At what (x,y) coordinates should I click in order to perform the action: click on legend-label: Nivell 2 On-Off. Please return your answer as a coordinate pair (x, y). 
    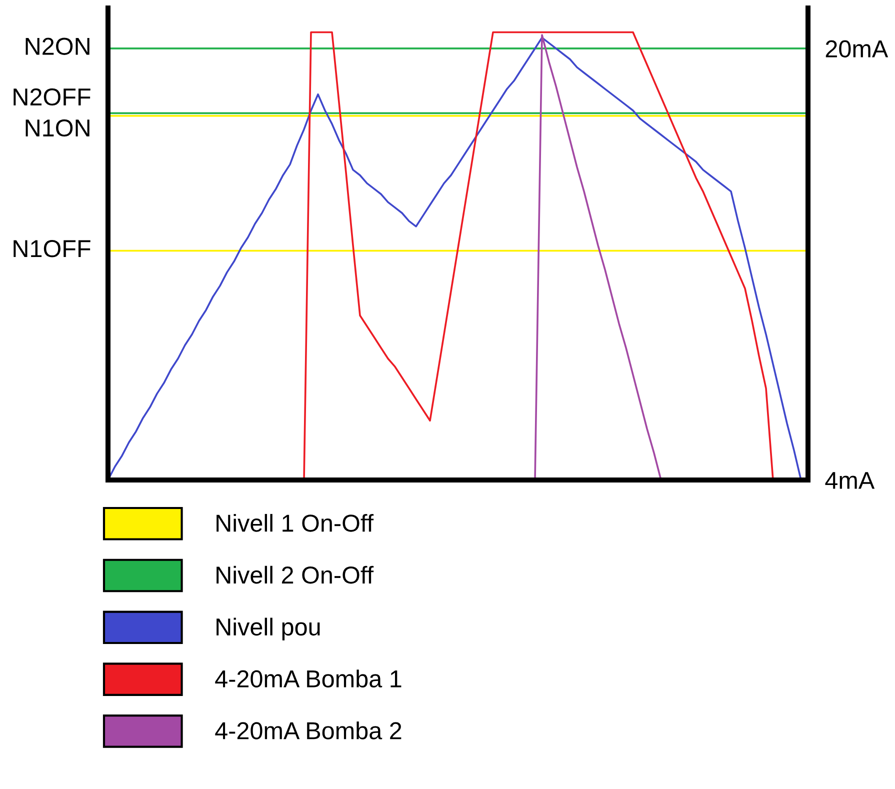
    Looking at the image, I should click on (295, 575).